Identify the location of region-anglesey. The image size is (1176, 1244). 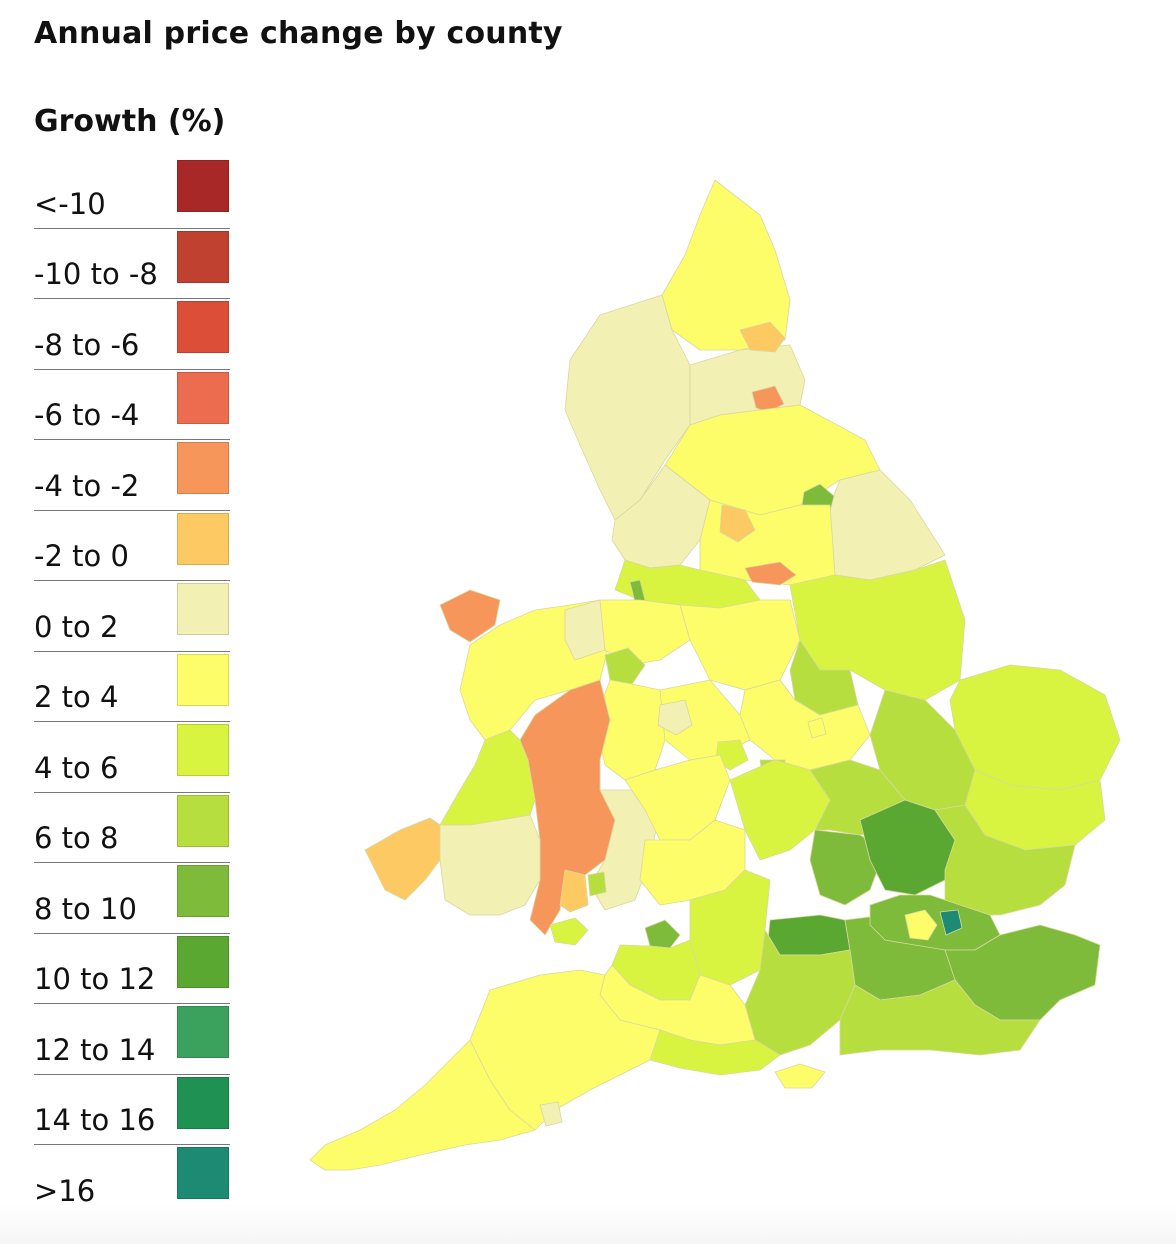
(470, 616).